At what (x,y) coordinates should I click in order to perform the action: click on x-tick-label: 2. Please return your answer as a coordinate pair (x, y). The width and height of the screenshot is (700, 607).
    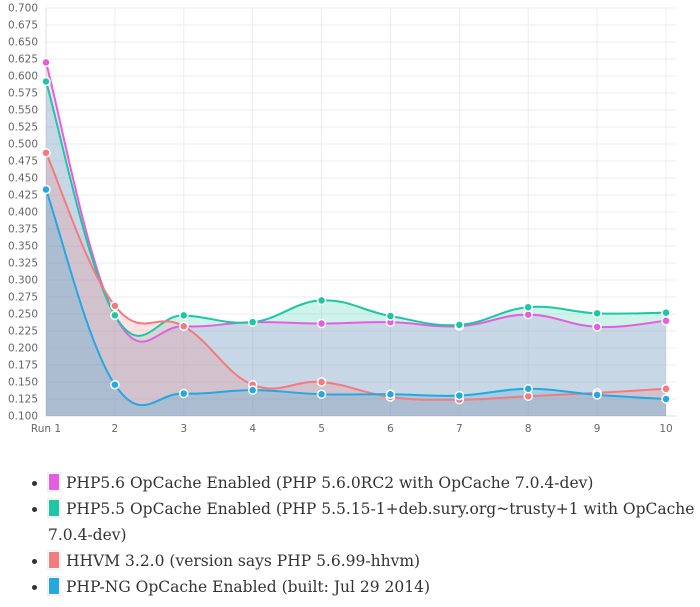
    Looking at the image, I should click on (115, 429).